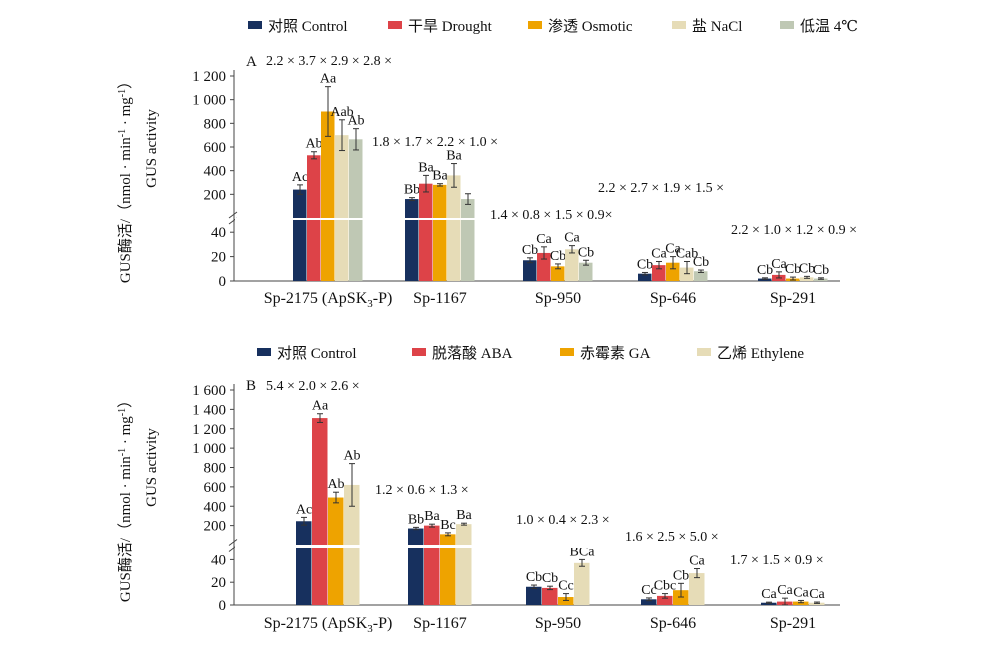 Image resolution: width=1000 pixels, height=651 pixels. What do you see at coordinates (672, 537) in the screenshot?
I see `fold-change-label: 1.6 × 2.5 × 5.0 ×` at bounding box center [672, 537].